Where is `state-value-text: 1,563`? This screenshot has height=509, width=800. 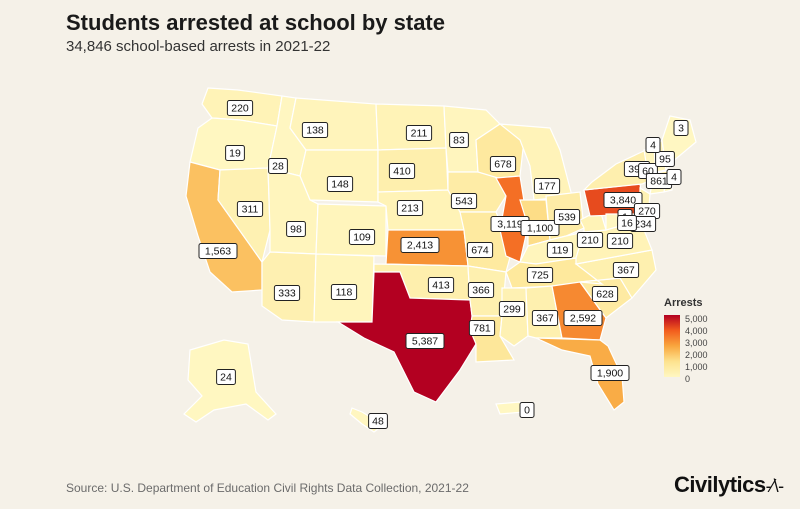 state-value-text: 1,563 is located at coordinates (218, 252).